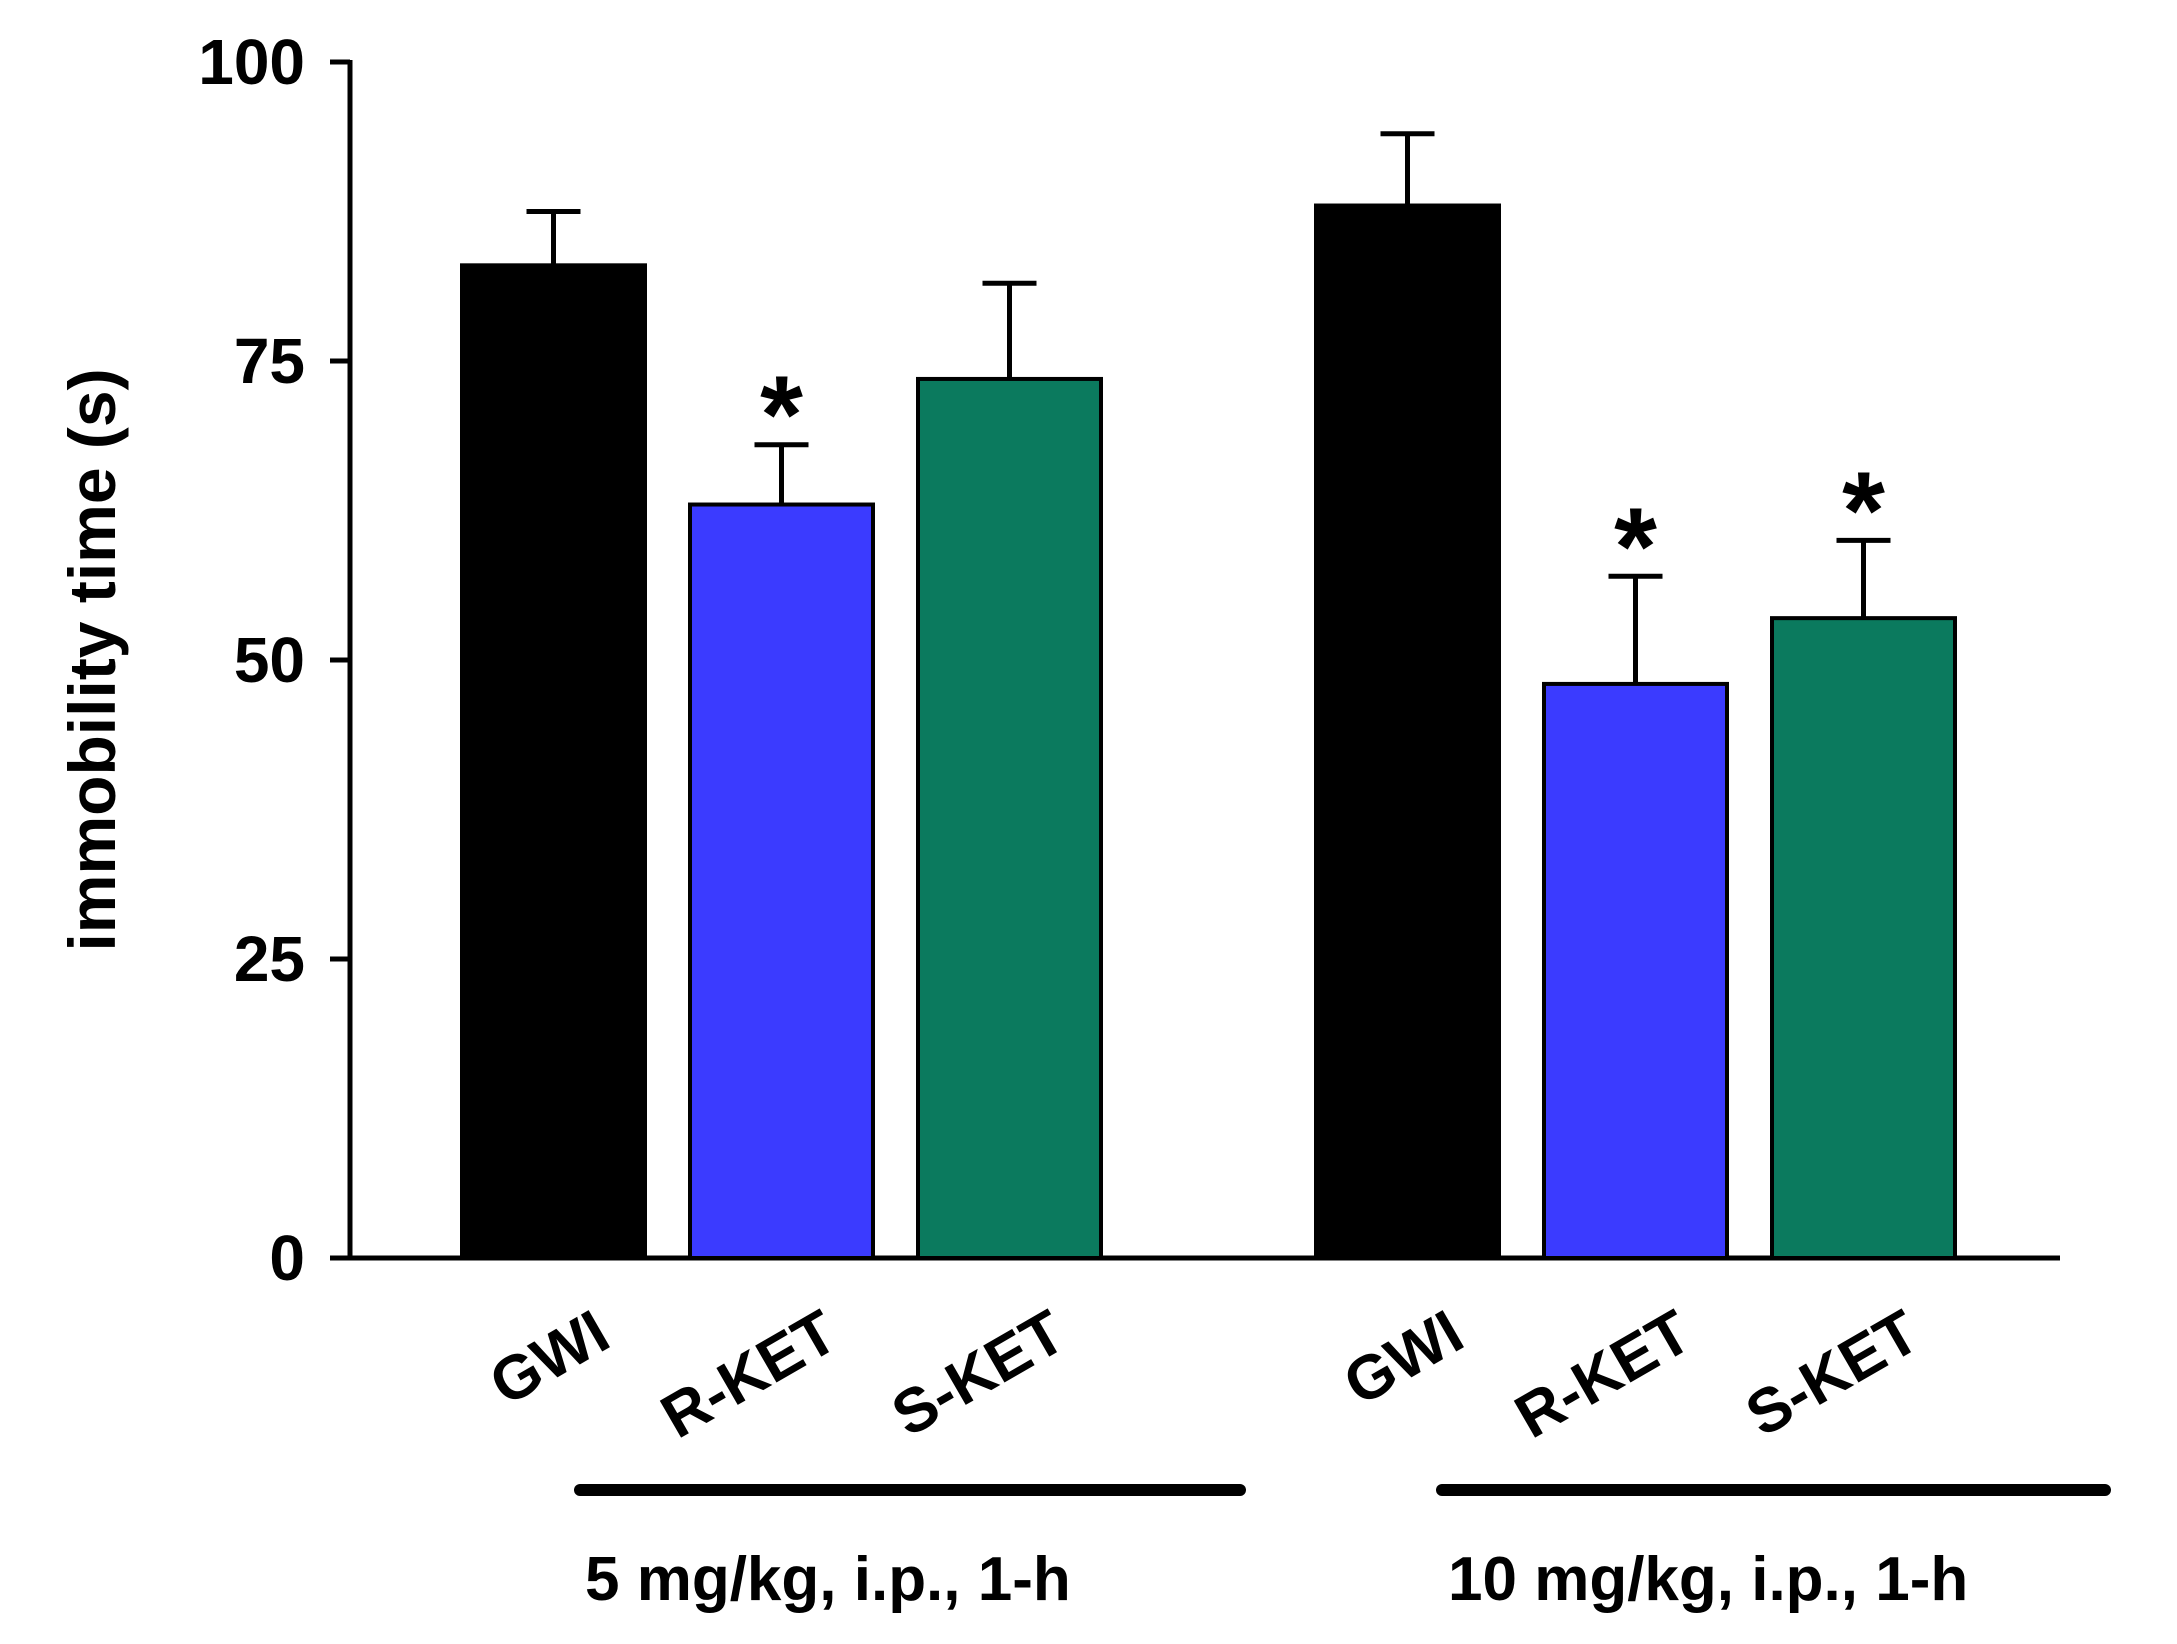  I want to click on y-axis-title: immobility time (s), so click(92, 659).